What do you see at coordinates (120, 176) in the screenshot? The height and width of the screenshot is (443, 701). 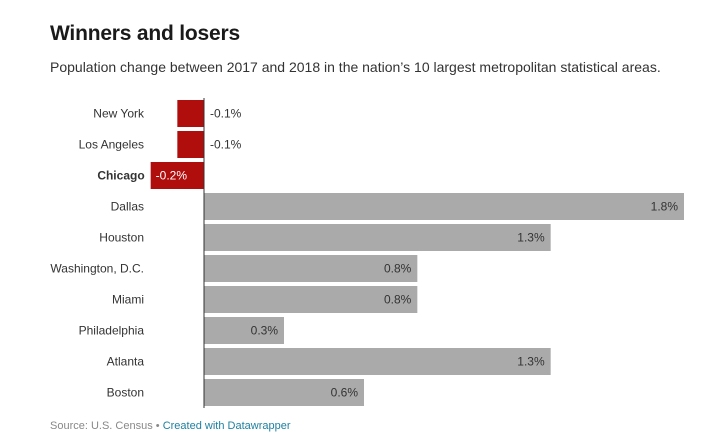 I see `category-label-chicago: Chicago` at bounding box center [120, 176].